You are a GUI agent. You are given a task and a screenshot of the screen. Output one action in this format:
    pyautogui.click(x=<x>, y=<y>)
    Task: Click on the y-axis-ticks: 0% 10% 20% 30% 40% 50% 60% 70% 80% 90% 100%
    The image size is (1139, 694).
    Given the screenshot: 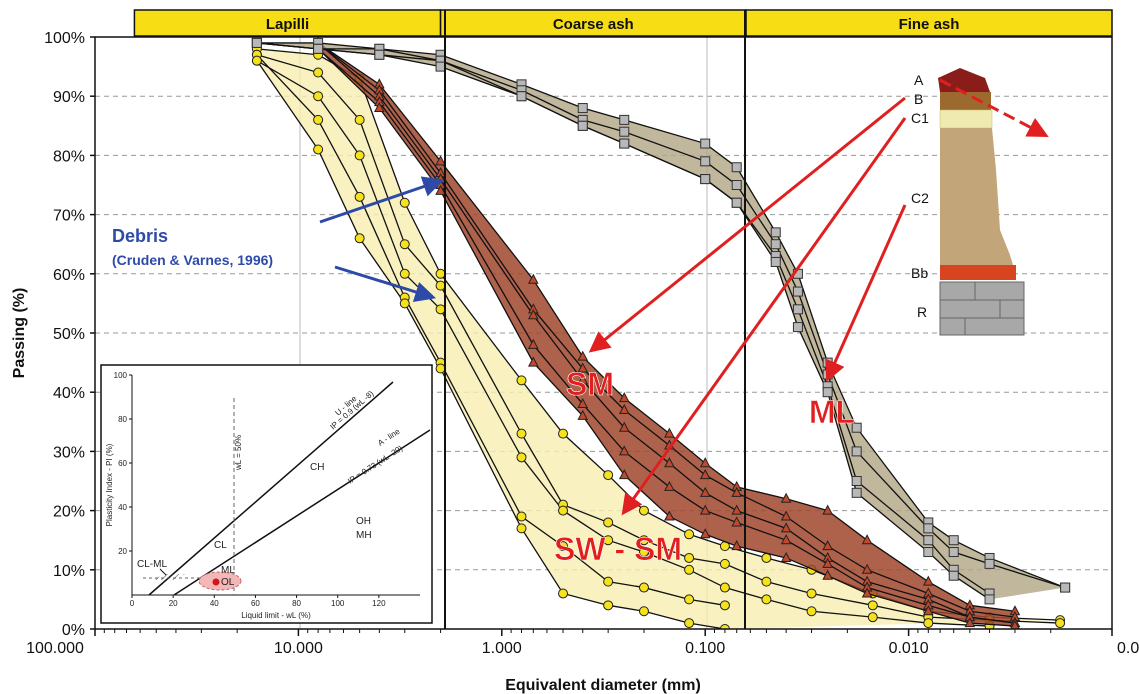 What is the action you would take?
    pyautogui.click(x=69, y=334)
    